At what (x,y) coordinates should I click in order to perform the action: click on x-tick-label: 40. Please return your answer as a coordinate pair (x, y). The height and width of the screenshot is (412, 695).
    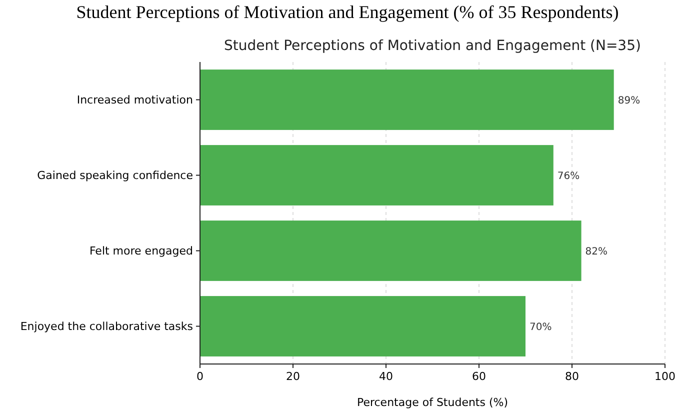
    Looking at the image, I should click on (386, 376).